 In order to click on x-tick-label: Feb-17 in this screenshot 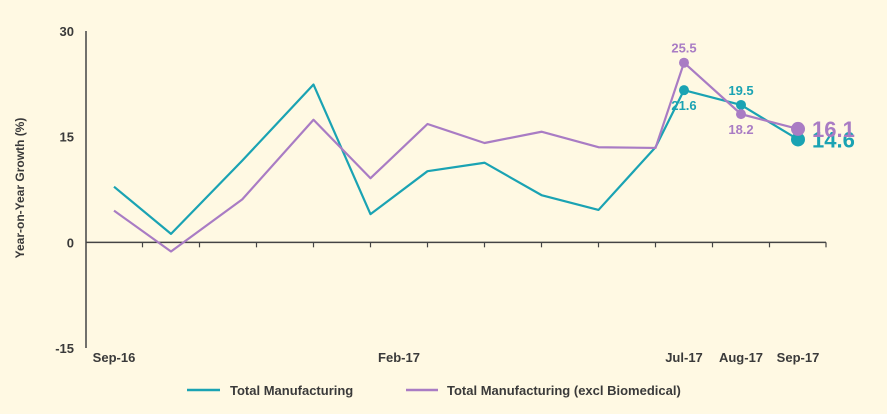, I will do `click(399, 357)`.